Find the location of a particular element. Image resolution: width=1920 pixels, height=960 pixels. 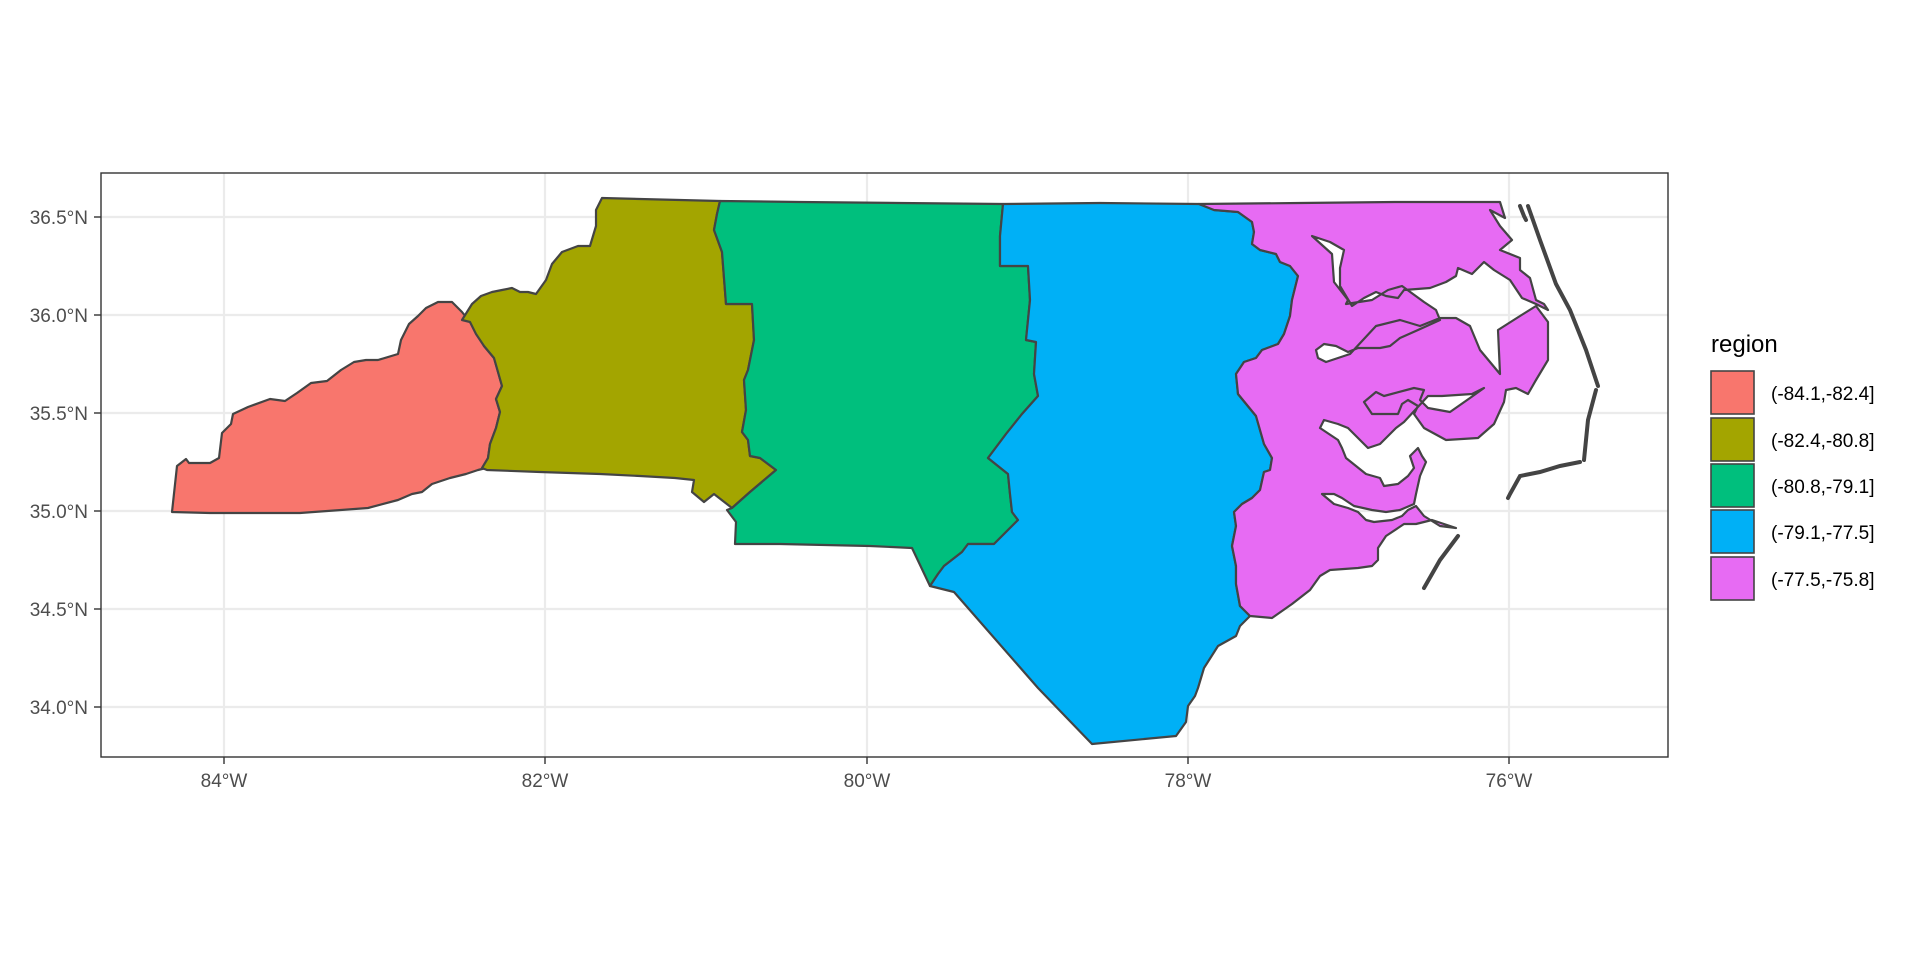

y-tick-label: 35.5°N is located at coordinates (59, 414).